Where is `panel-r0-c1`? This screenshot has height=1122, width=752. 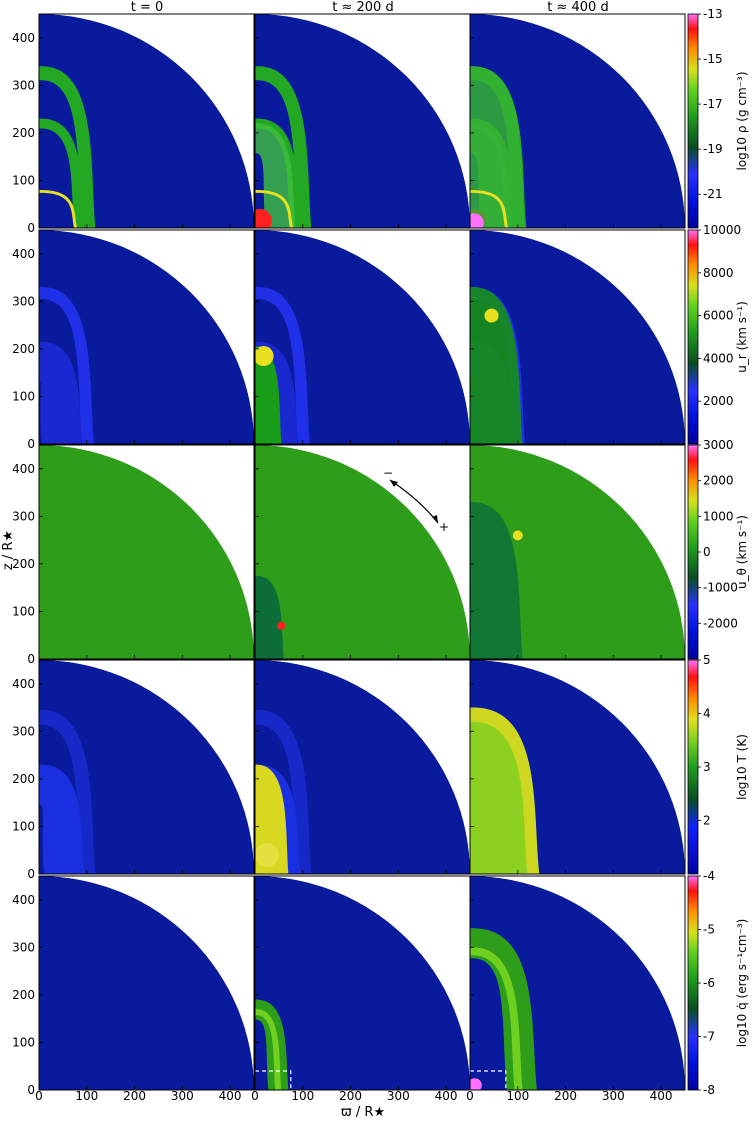
panel-r0-c1 is located at coordinates (362, 121).